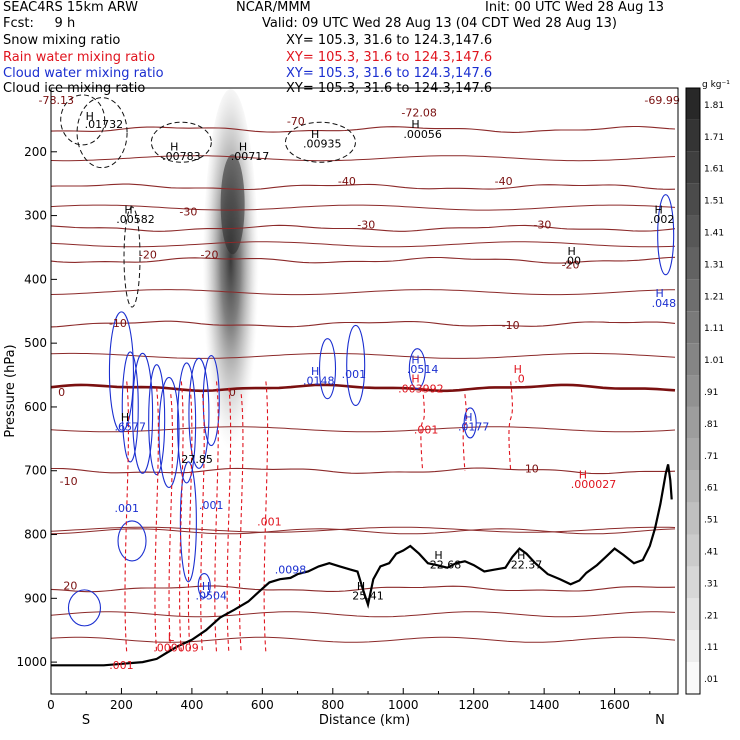 The image size is (740, 740). Describe the element at coordinates (389, 73) in the screenshot. I see `field-cloud-water-xy: XY= 105.3, 31.6 to 124.3,147.6` at that location.